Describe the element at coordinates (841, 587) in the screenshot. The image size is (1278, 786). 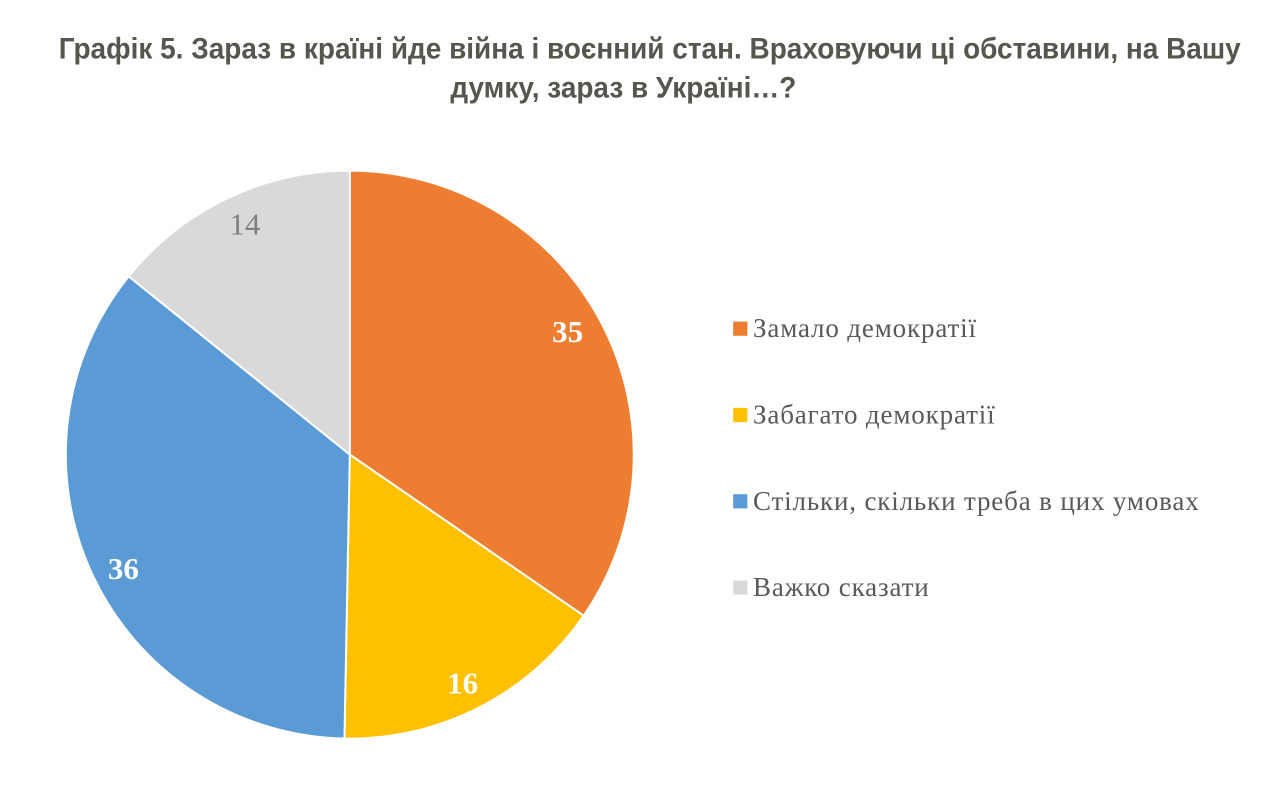
I see `svg-text: Важко сказати` at that location.